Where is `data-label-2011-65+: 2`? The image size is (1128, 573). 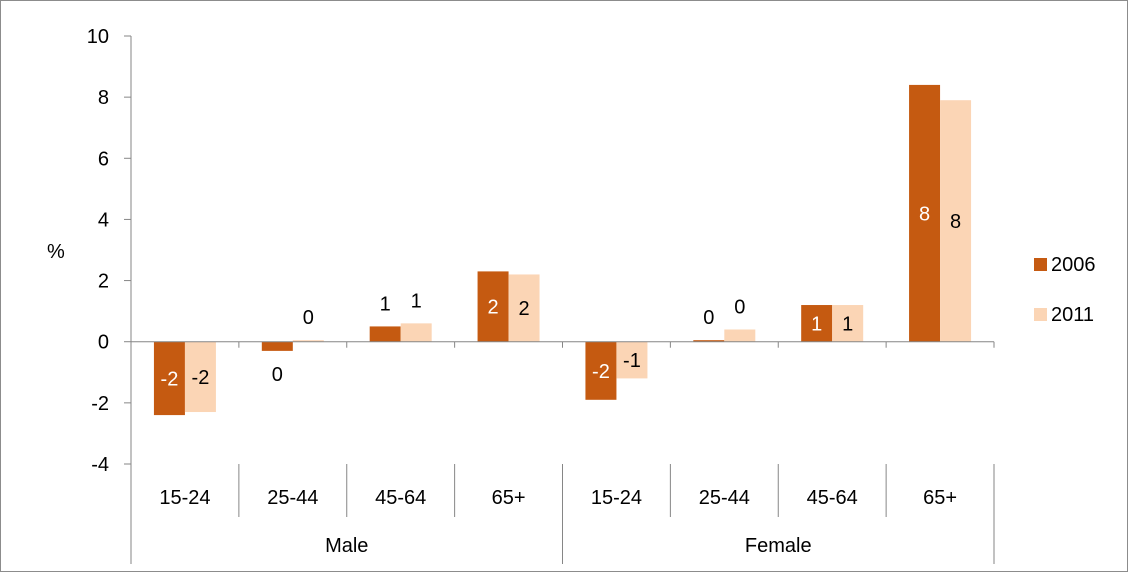
data-label-2011-65+: 2 is located at coordinates (524, 309).